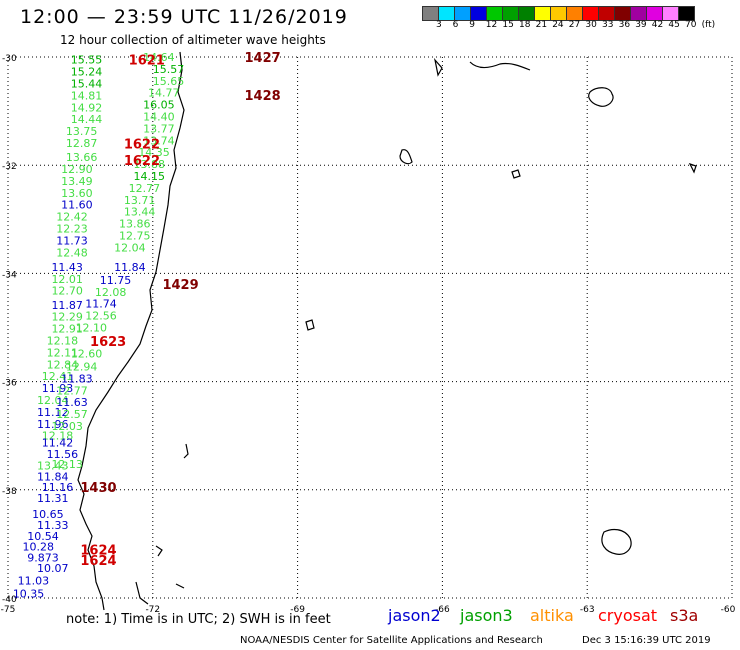 The width and height of the screenshot is (740, 650). What do you see at coordinates (164, 93) in the screenshot?
I see `swh-value: 14.77` at bounding box center [164, 93].